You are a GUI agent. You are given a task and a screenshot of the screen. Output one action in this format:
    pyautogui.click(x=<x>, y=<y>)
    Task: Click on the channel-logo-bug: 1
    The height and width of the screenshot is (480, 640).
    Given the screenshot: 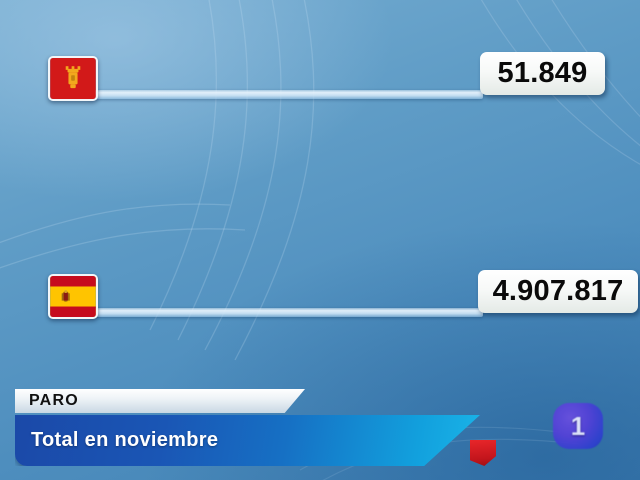 What is the action you would take?
    pyautogui.click(x=578, y=426)
    